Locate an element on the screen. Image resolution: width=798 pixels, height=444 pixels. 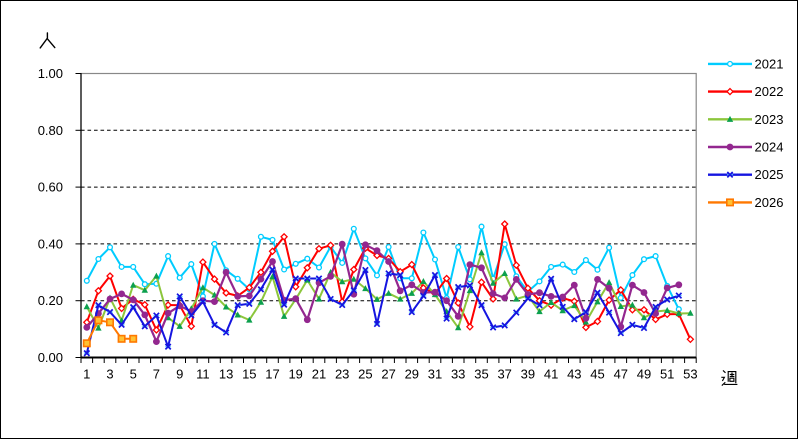
svg-text: 9 is located at coordinates (179, 374).